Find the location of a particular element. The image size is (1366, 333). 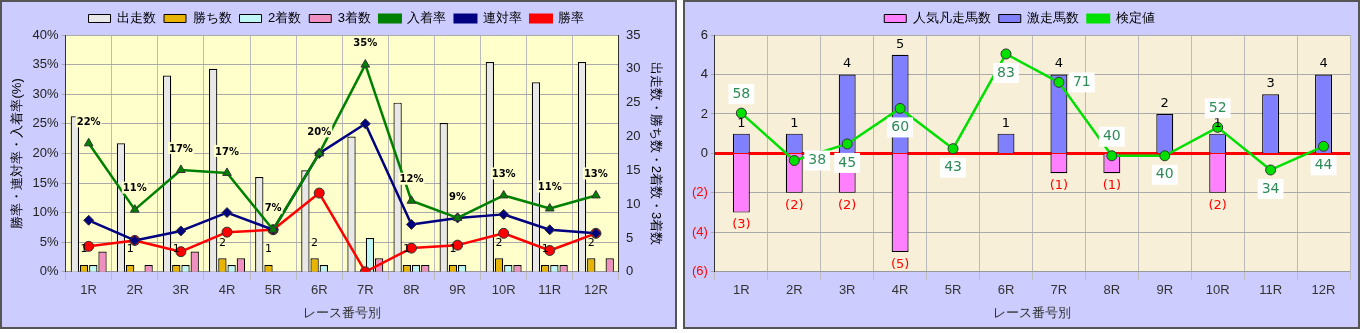

data-label: 9% is located at coordinates (458, 196).